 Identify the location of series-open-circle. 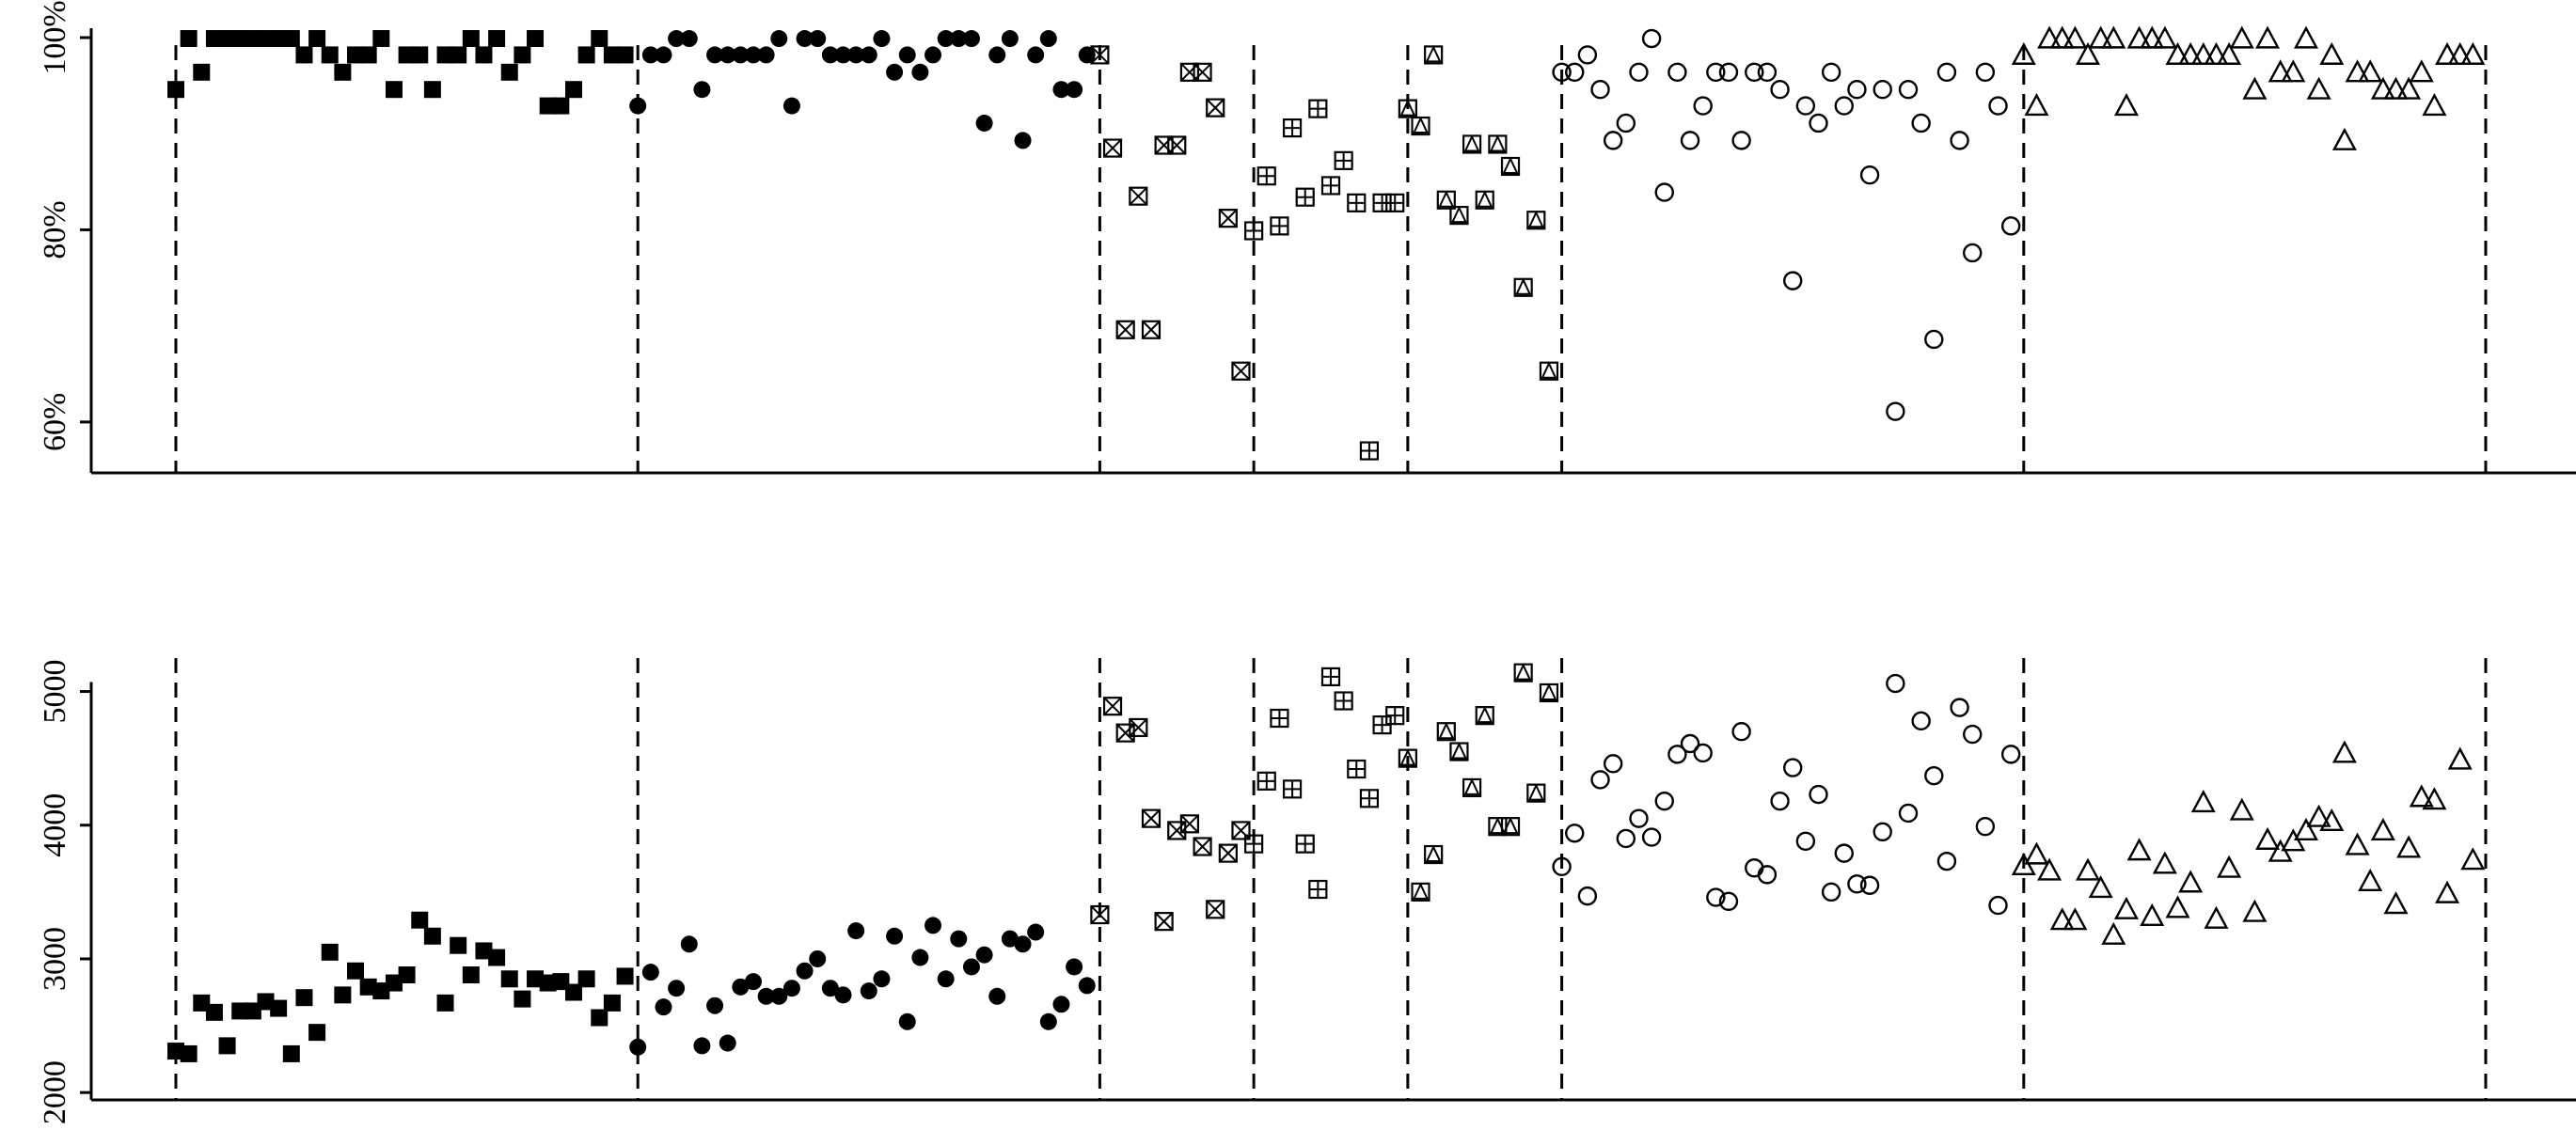
(1786, 225).